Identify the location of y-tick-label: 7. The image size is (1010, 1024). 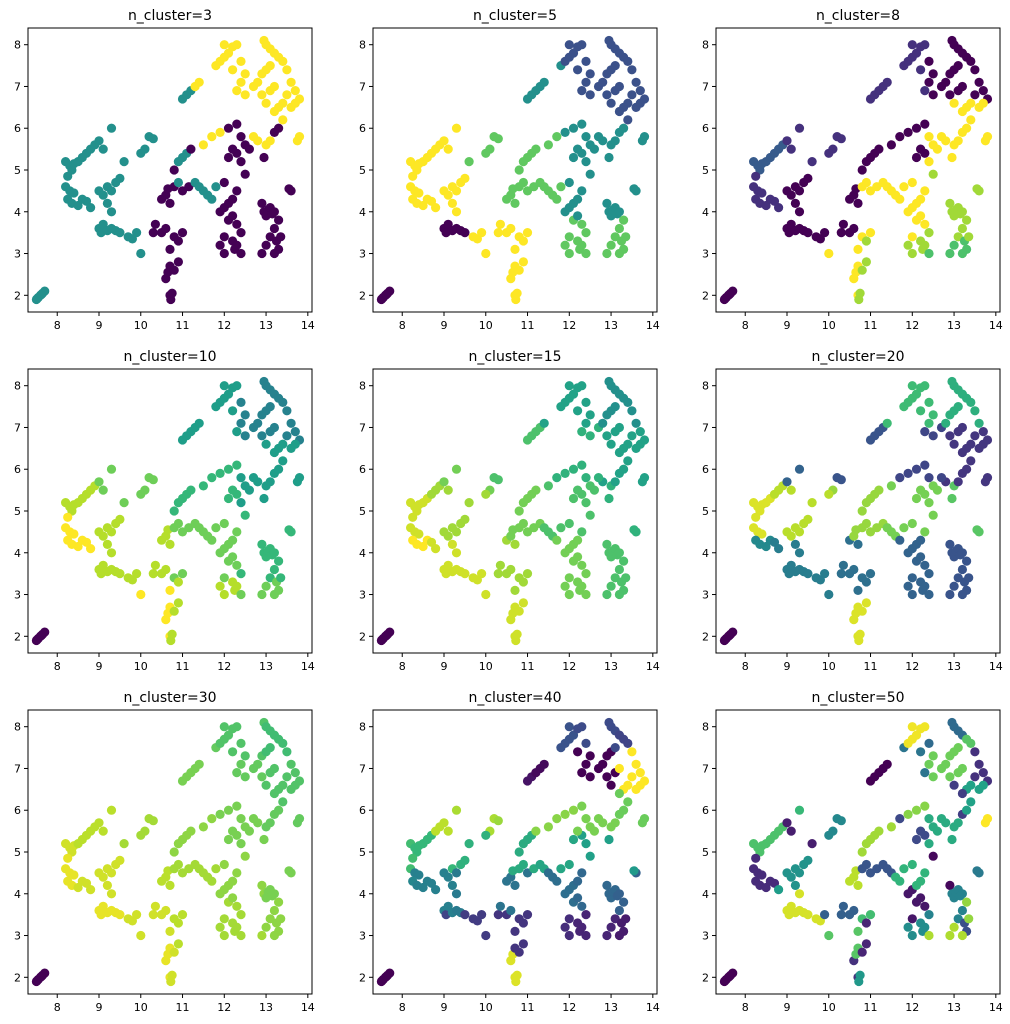
(17, 427).